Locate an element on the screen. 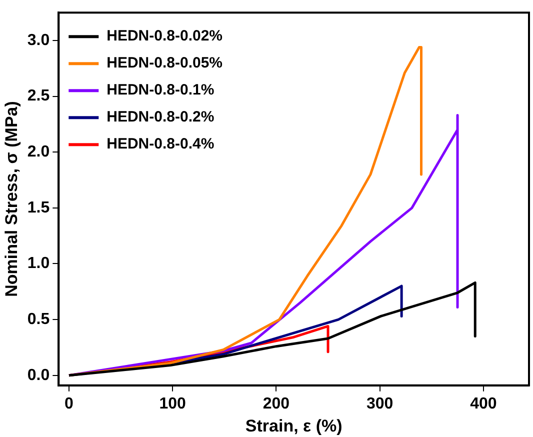 The height and width of the screenshot is (437, 533). y-tick-label: 0.0 is located at coordinates (38, 375).